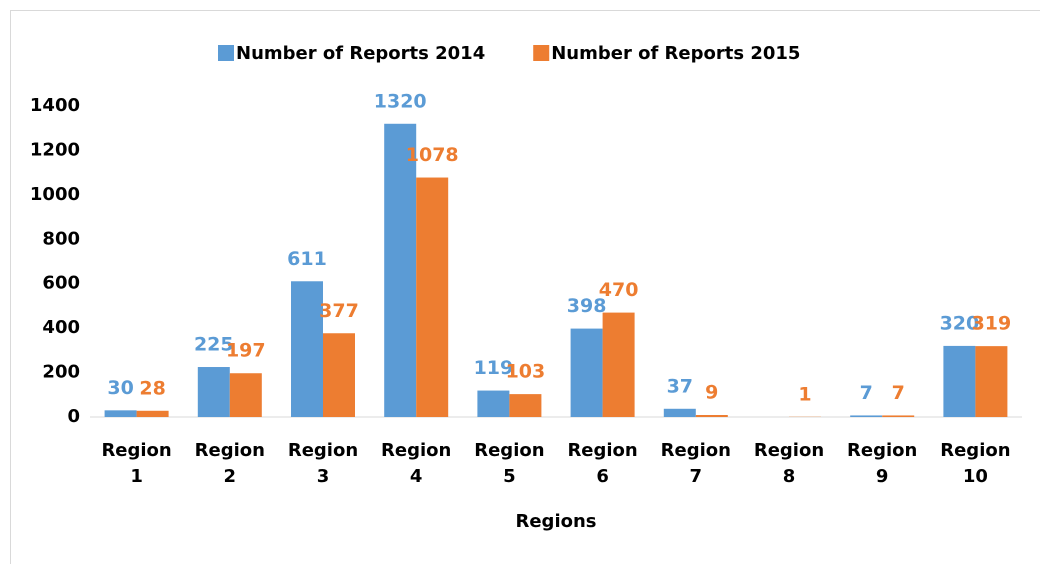 The height and width of the screenshot is (564, 1040). What do you see at coordinates (136, 463) in the screenshot?
I see `x-tick-label: Region 1` at bounding box center [136, 463].